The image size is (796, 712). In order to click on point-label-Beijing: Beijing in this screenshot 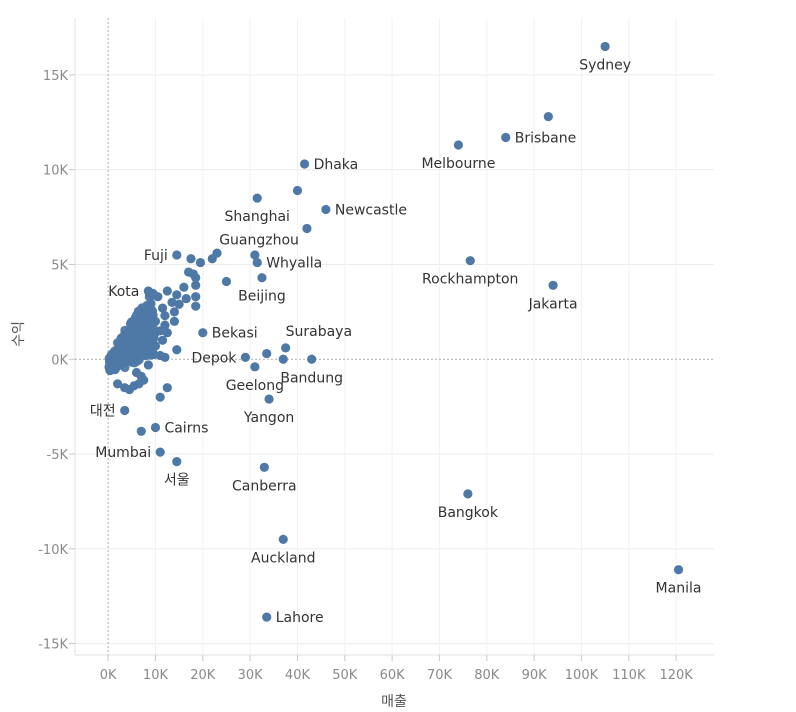, I will do `click(262, 297)`.